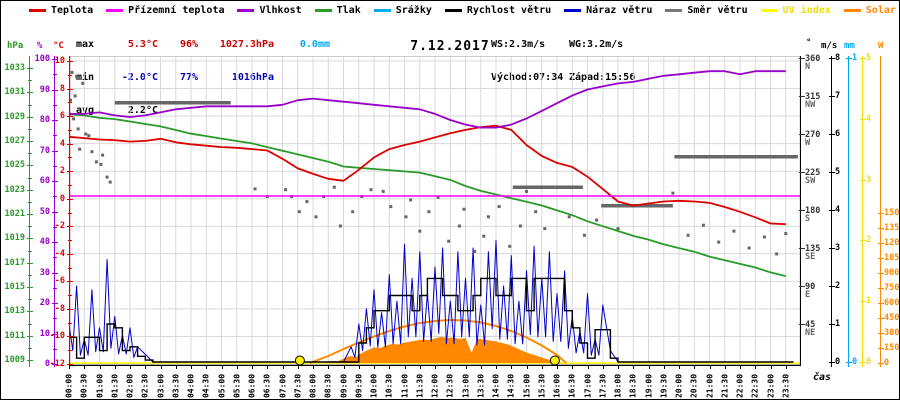  I want to click on uv-axis-label: 2, so click(869, 240).